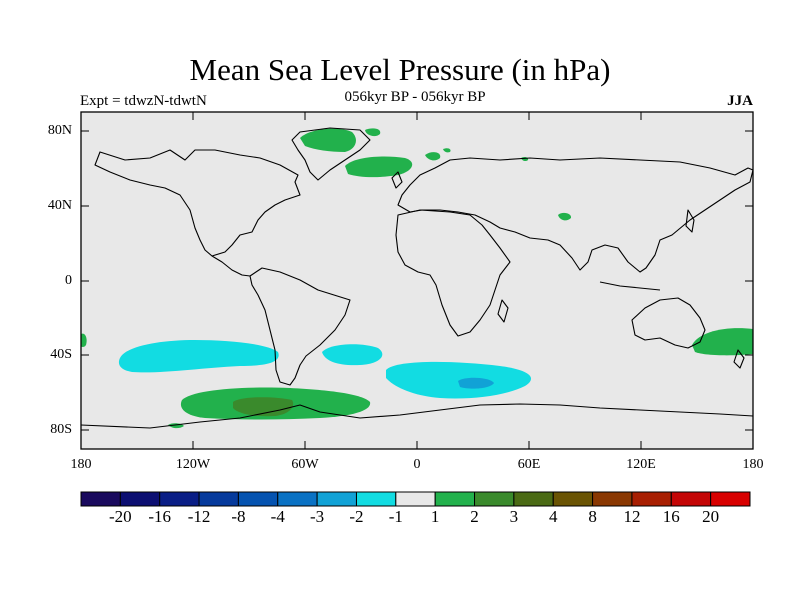 The width and height of the screenshot is (800, 600). I want to click on coastline-japan, so click(690, 221).